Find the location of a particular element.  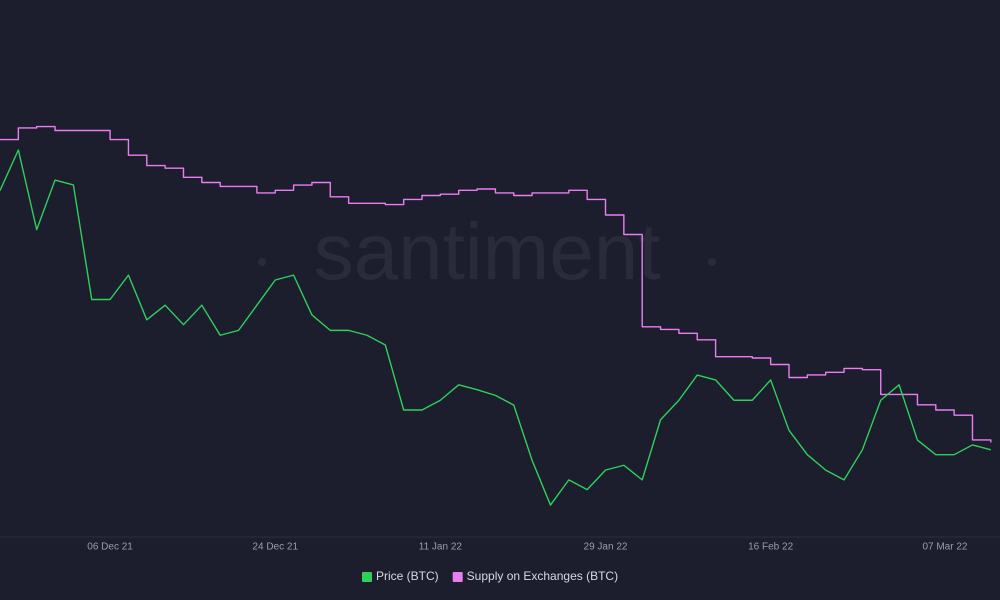

x-tick-label: 16 Feb 22 is located at coordinates (770, 547).